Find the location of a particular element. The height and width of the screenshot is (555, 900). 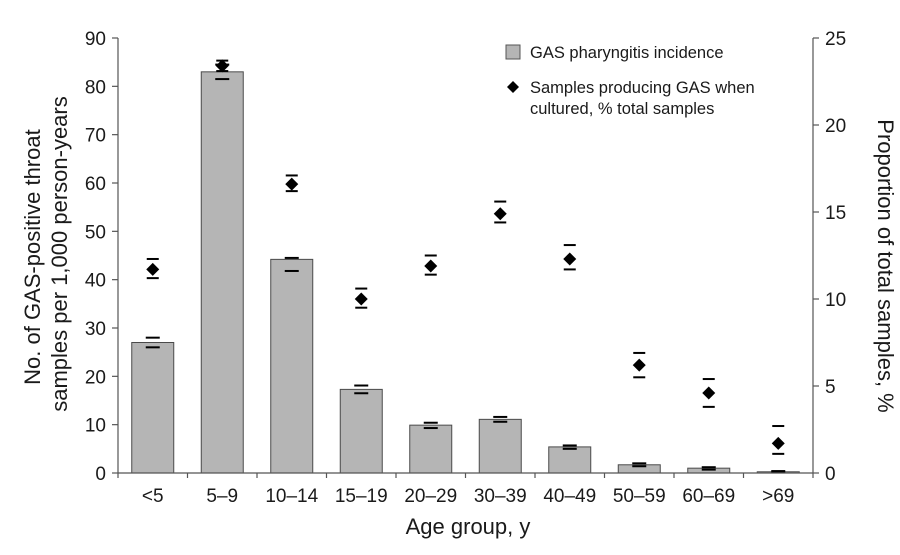

y-left-tick-label: 80 is located at coordinates (95, 87).